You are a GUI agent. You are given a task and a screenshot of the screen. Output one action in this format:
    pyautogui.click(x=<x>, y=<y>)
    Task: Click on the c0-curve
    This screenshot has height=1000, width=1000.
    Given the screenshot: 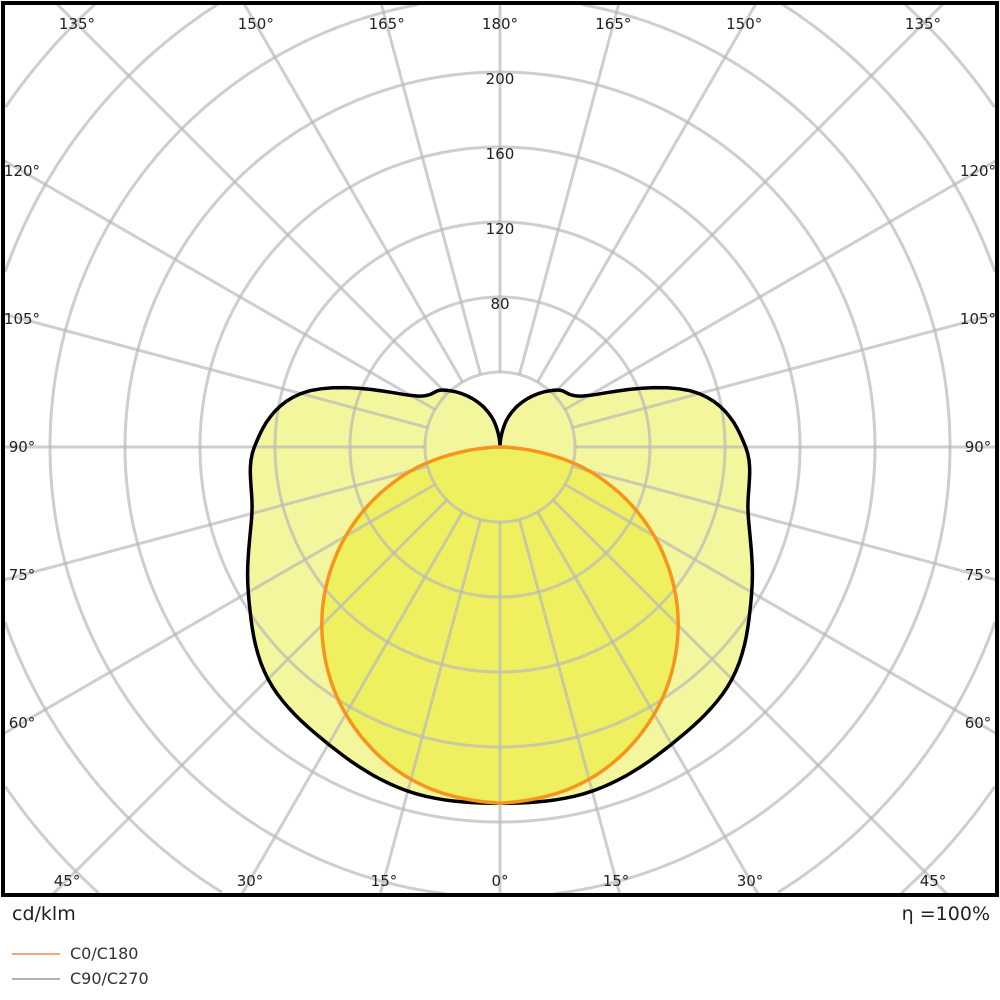 What is the action you would take?
    pyautogui.click(x=500, y=625)
    